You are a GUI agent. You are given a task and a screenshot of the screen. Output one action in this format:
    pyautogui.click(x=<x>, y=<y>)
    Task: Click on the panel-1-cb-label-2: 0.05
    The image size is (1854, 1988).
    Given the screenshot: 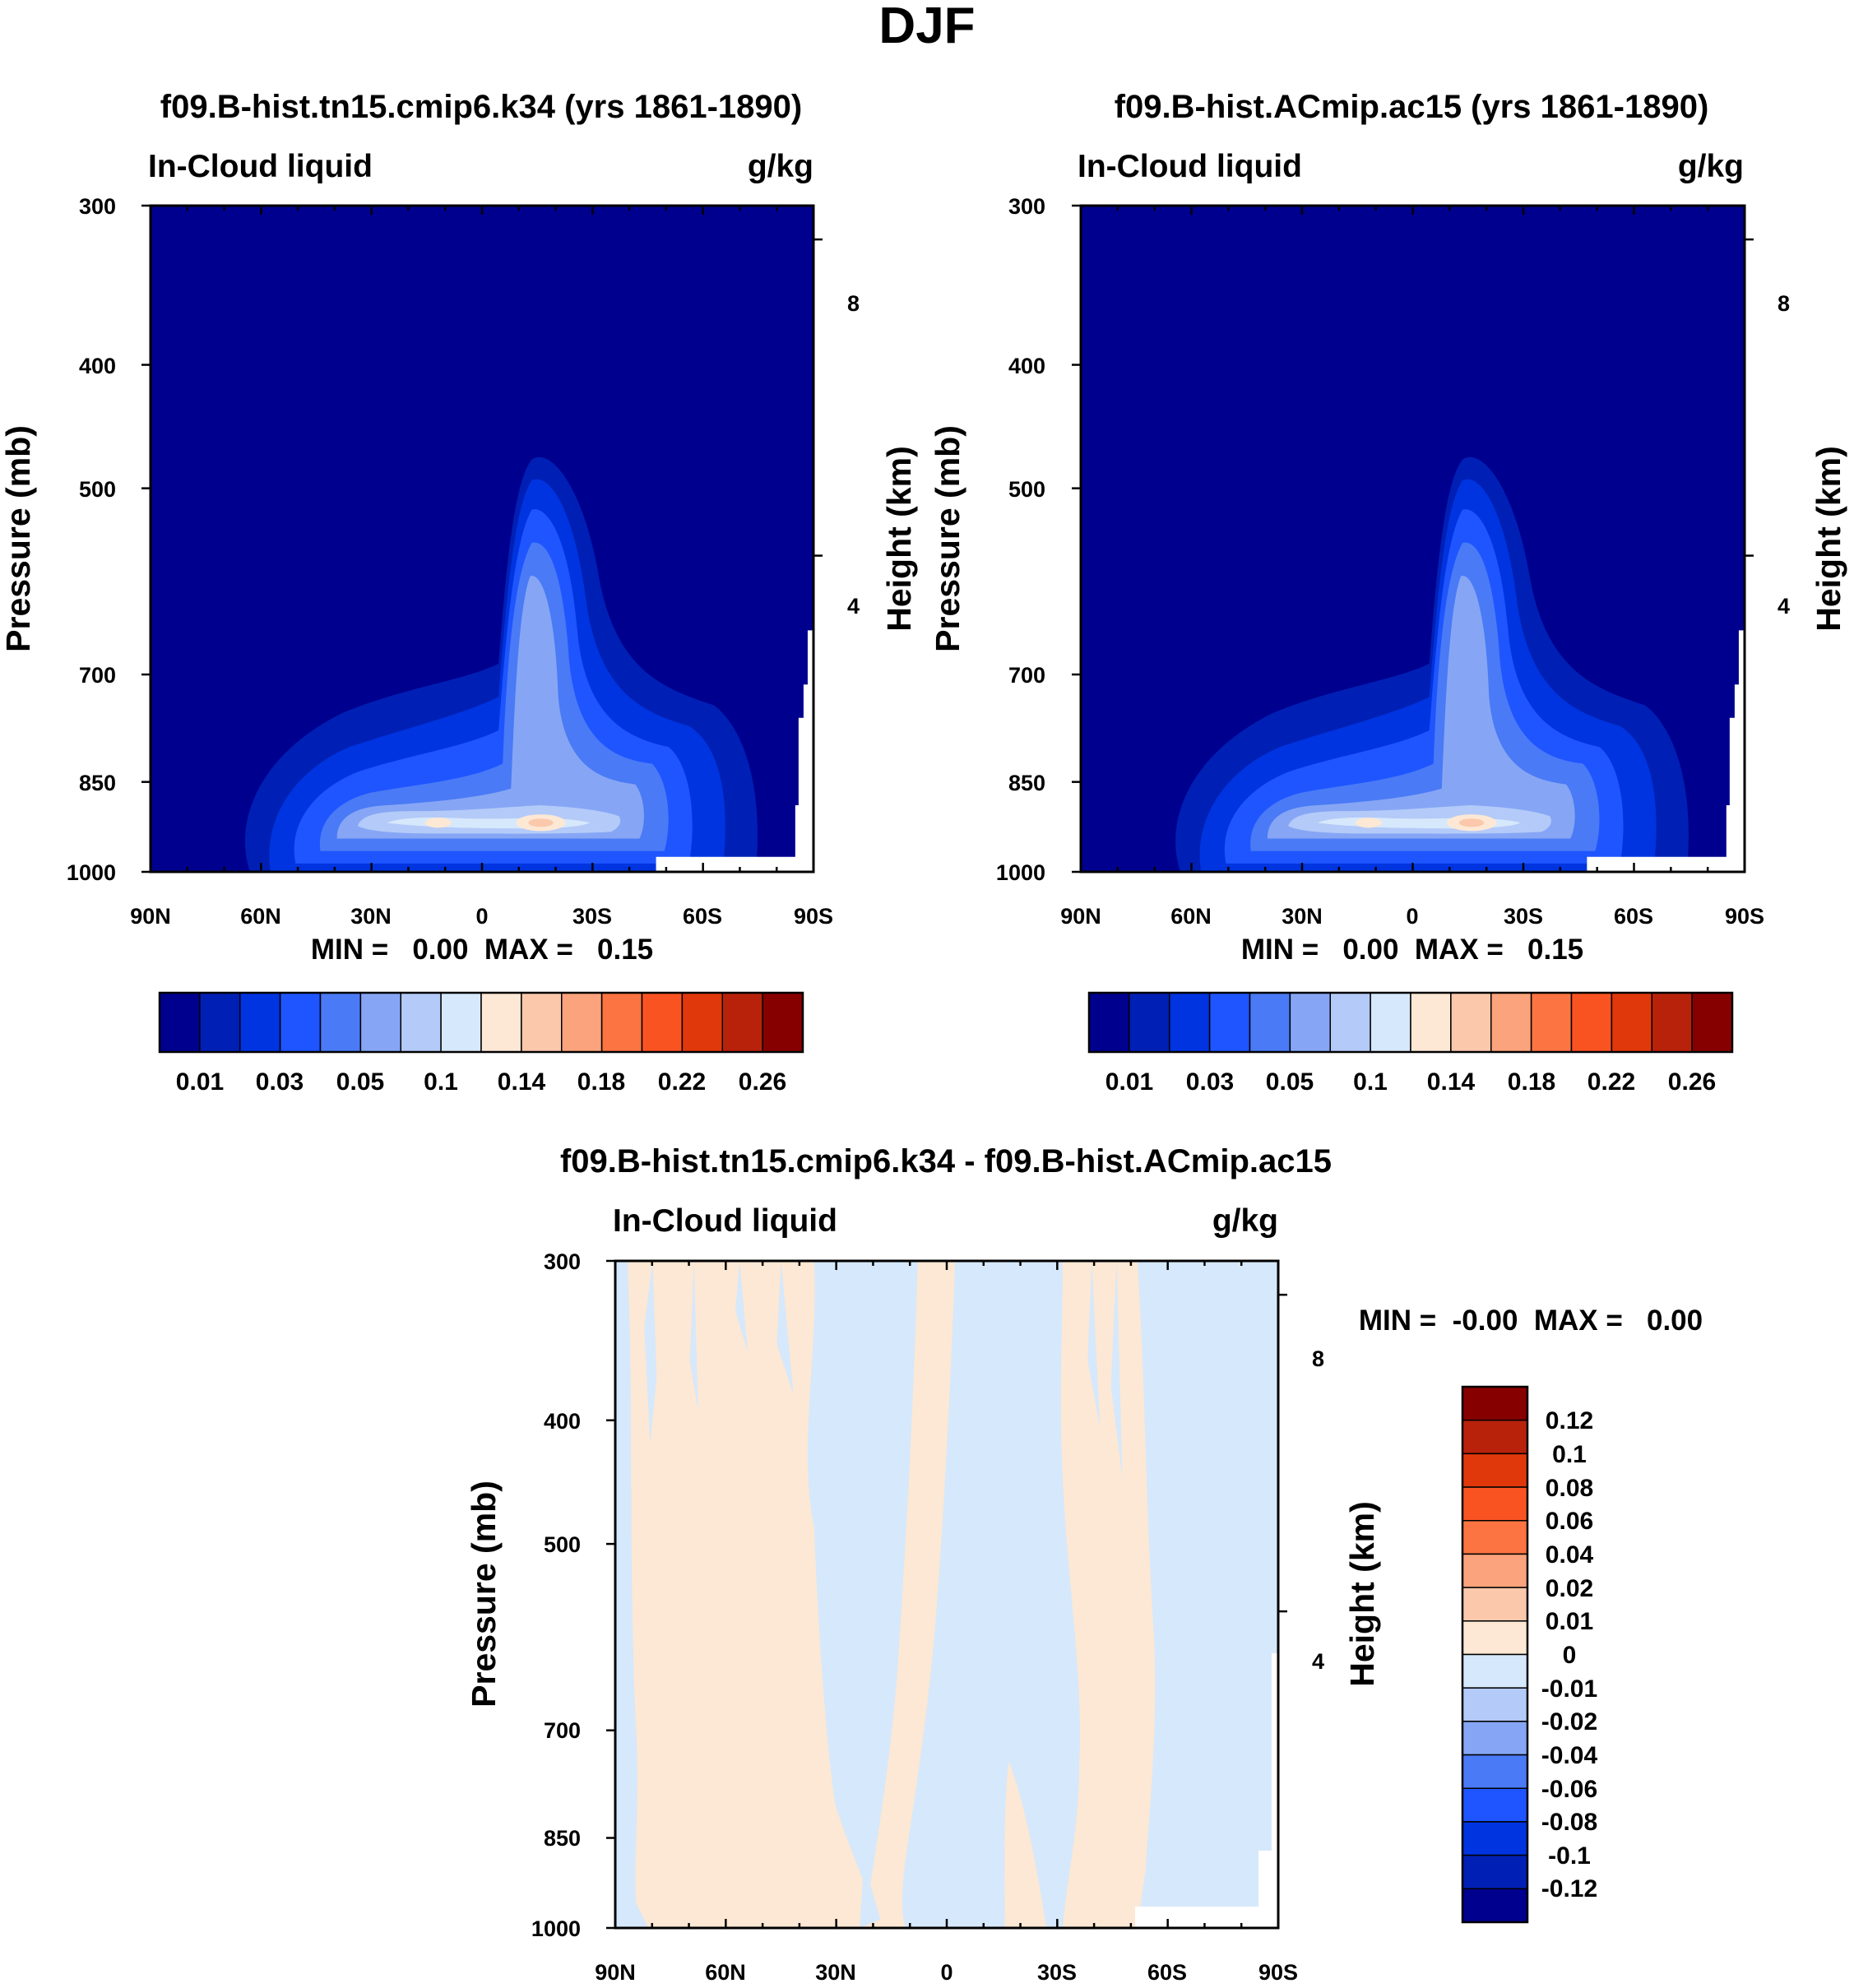 What is the action you would take?
    pyautogui.click(x=360, y=1082)
    